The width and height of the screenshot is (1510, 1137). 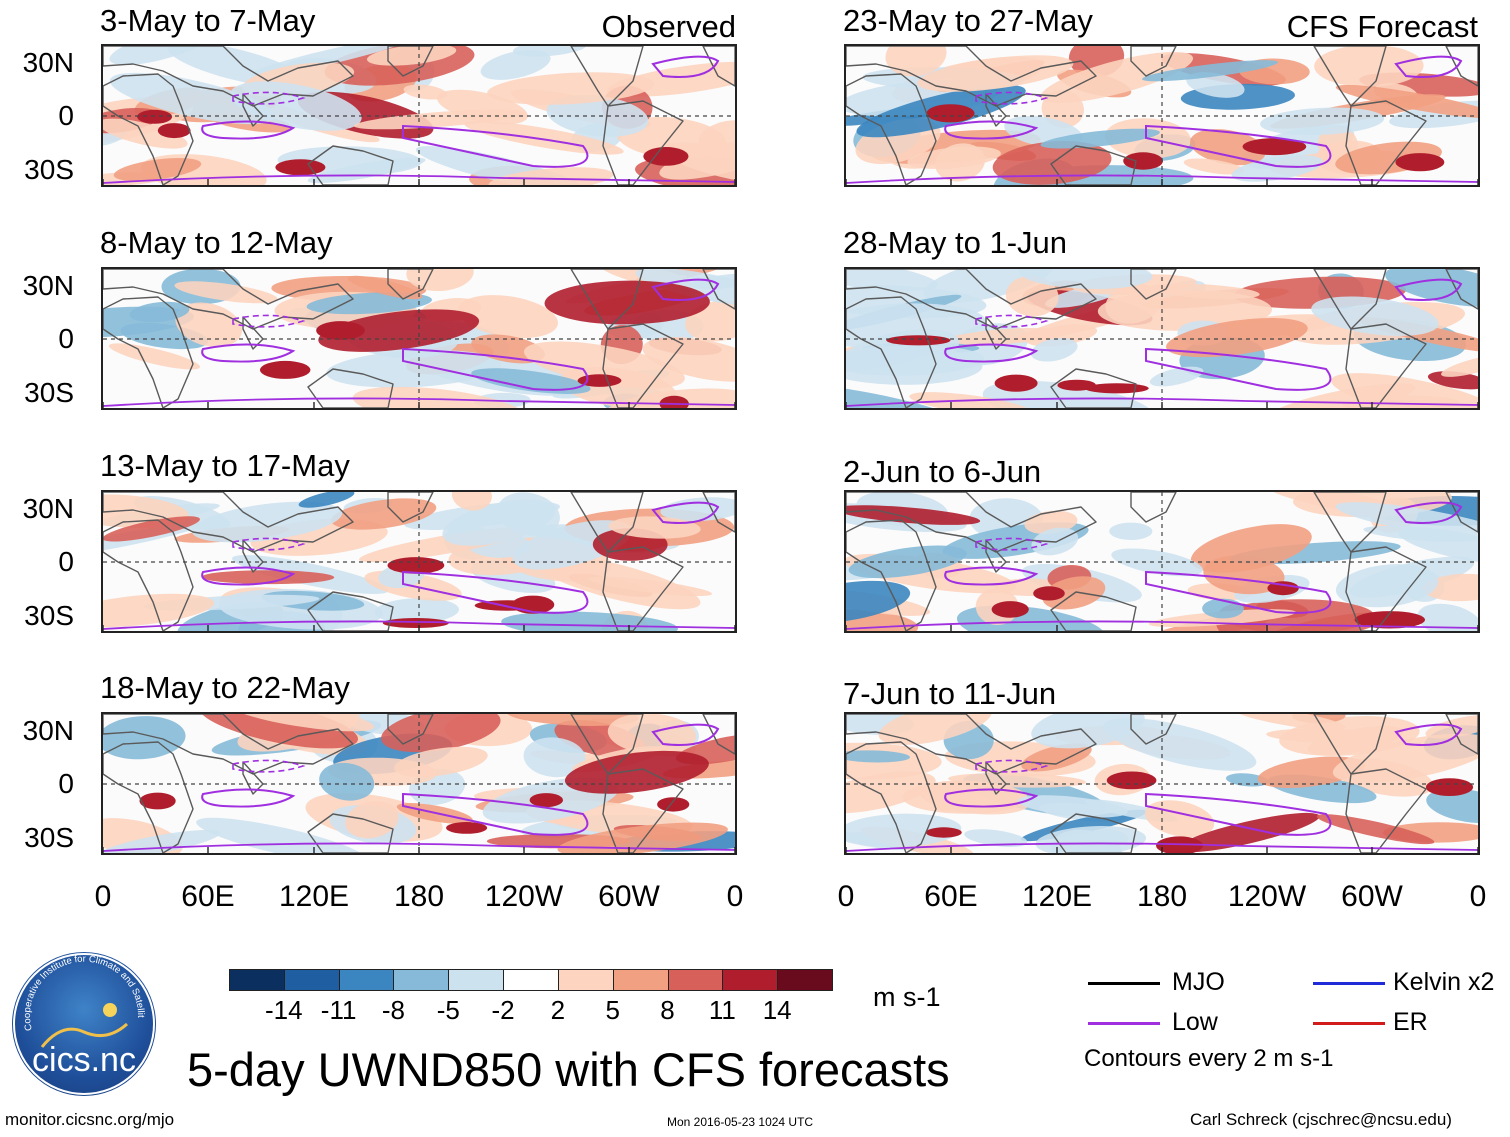 What do you see at coordinates (284, 1010) in the screenshot?
I see `colorbar-tick-label: -14` at bounding box center [284, 1010].